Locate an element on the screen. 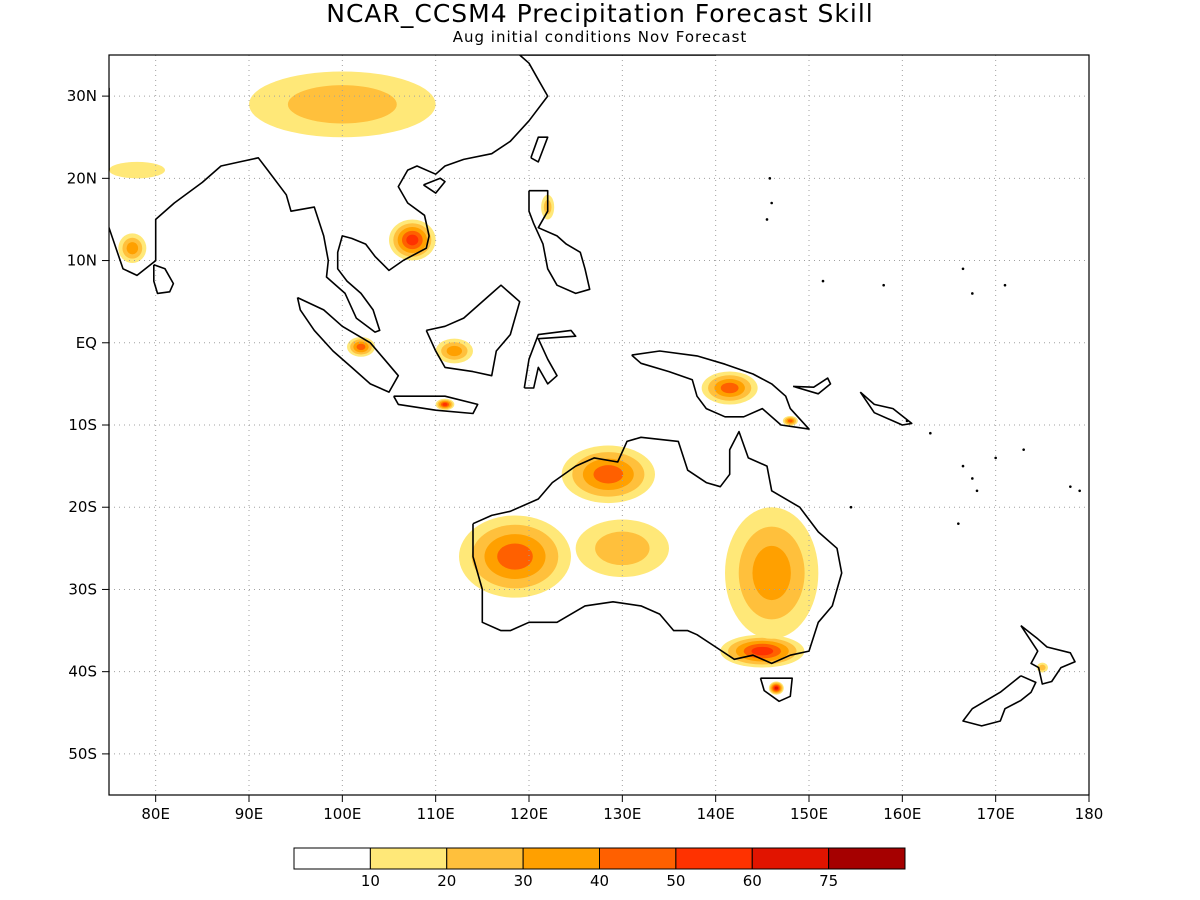 This screenshot has width=1200, height=900. colorbar-label: 75 is located at coordinates (828, 881).